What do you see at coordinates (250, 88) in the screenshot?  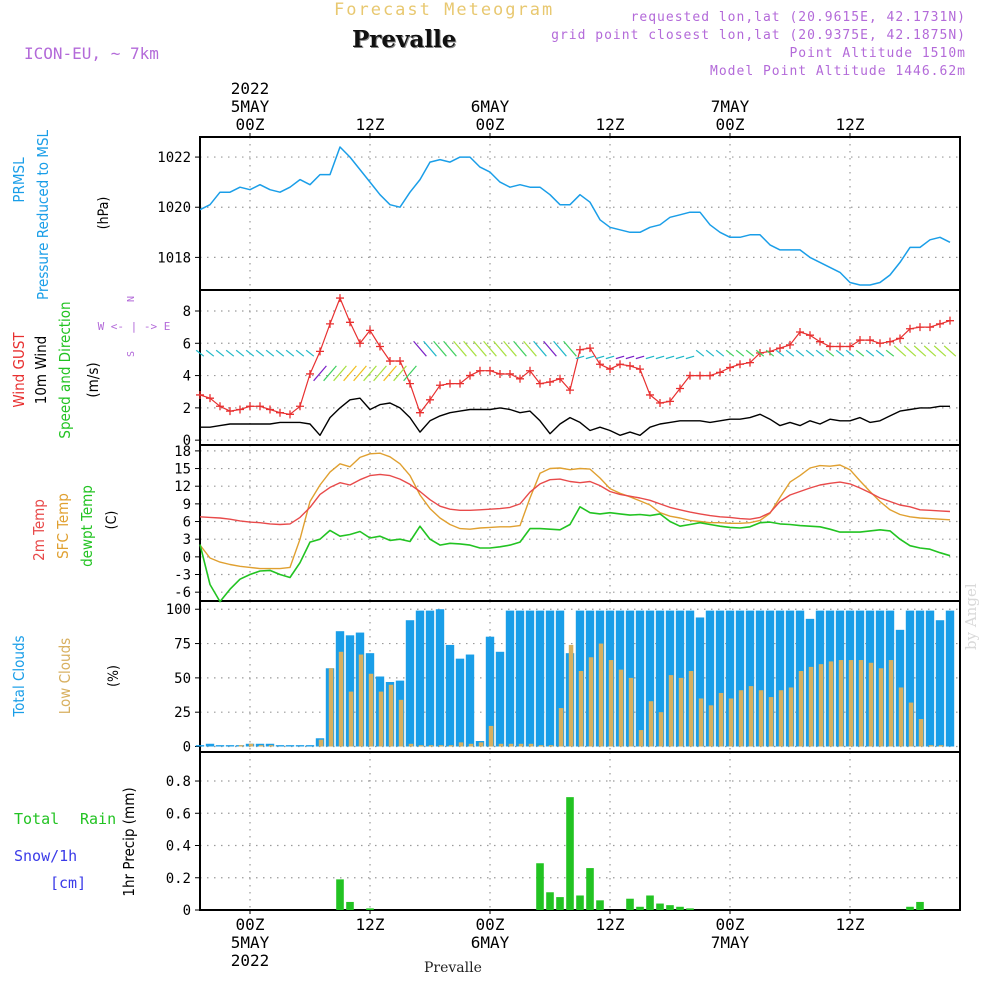 I see `top-time-label: 2022` at bounding box center [250, 88].